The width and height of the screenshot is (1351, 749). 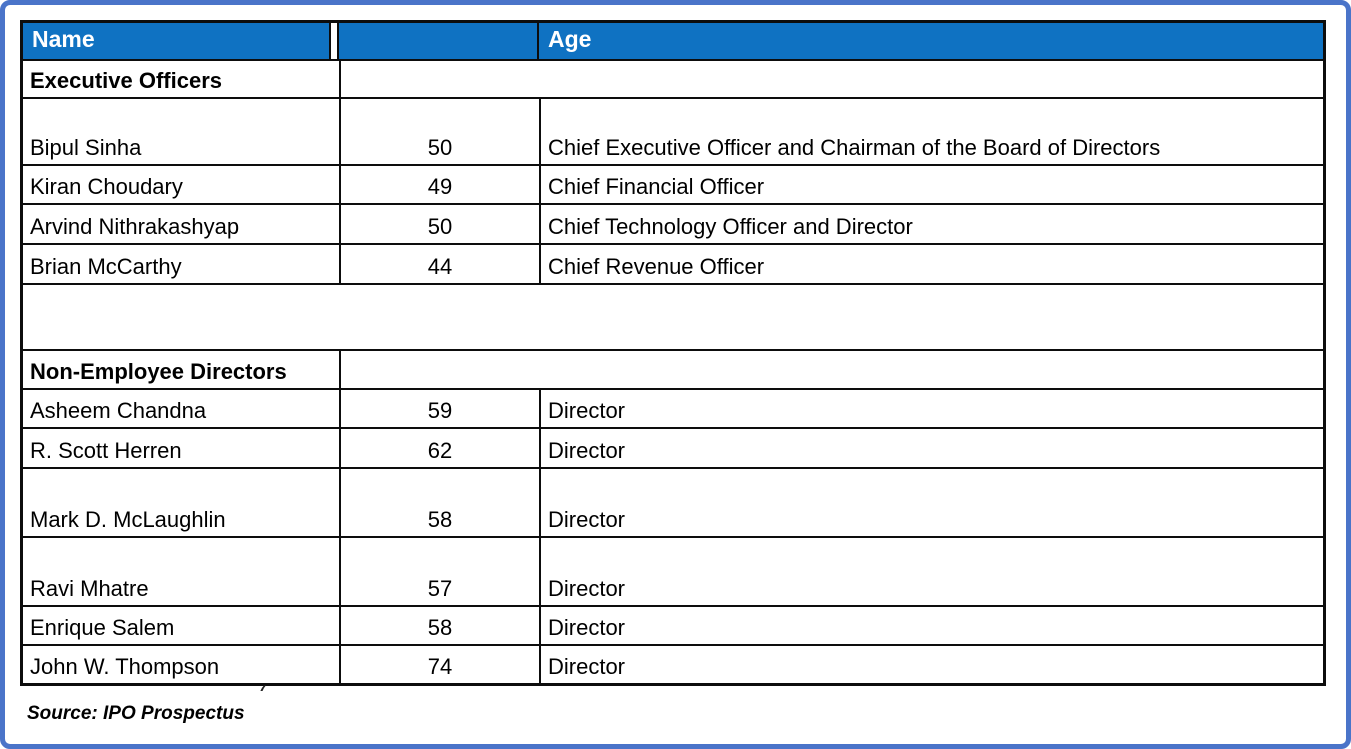 What do you see at coordinates (335, 41) in the screenshot?
I see `header-gap-cell` at bounding box center [335, 41].